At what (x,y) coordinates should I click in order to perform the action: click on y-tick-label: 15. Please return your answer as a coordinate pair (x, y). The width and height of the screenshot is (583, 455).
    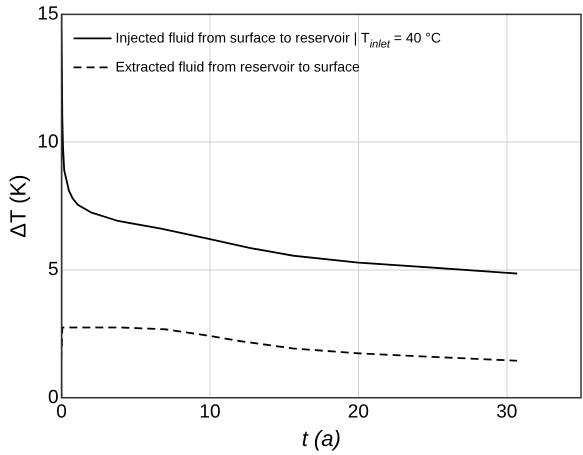
    Looking at the image, I should click on (48, 14).